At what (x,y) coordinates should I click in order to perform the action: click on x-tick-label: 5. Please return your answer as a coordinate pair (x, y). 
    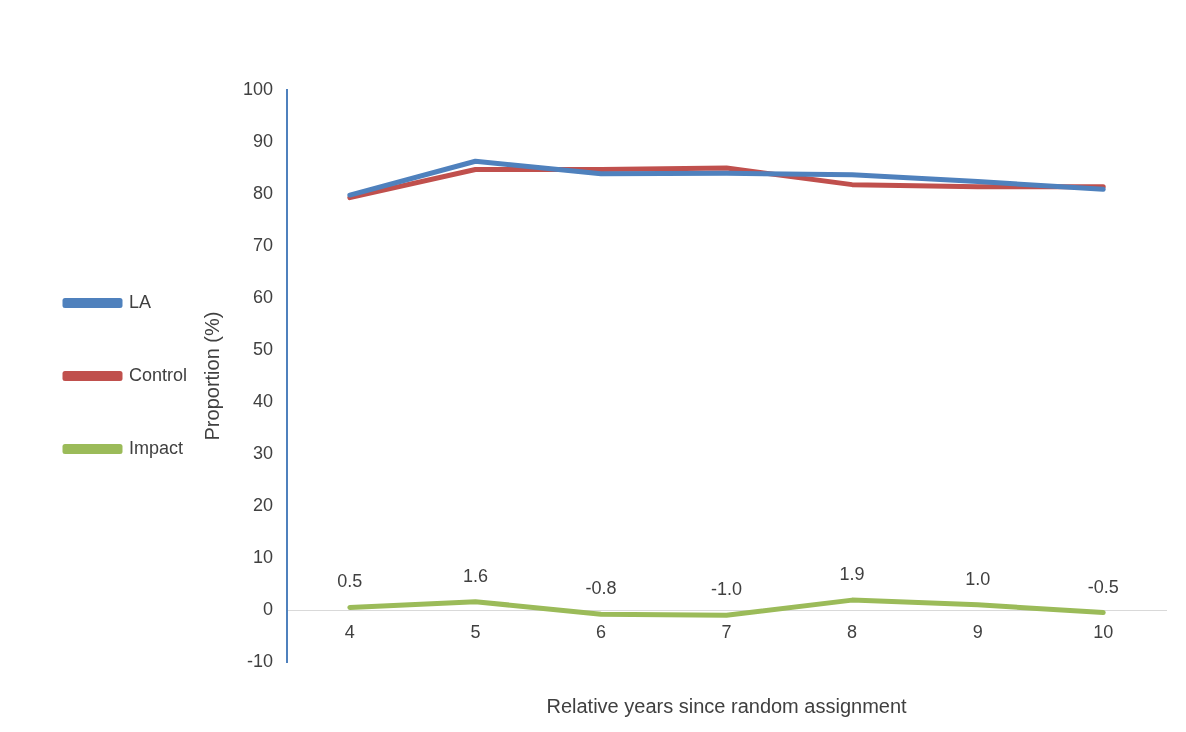
    Looking at the image, I should click on (475, 631).